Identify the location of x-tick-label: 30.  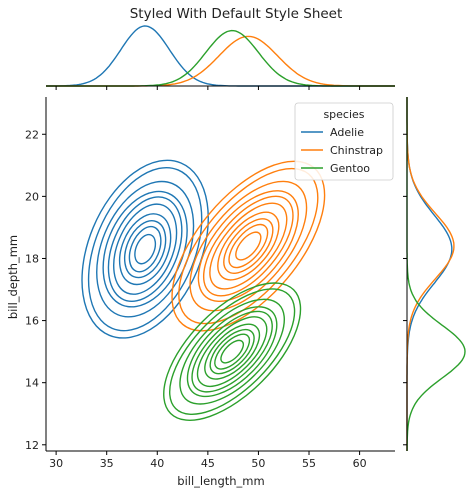
(56, 463).